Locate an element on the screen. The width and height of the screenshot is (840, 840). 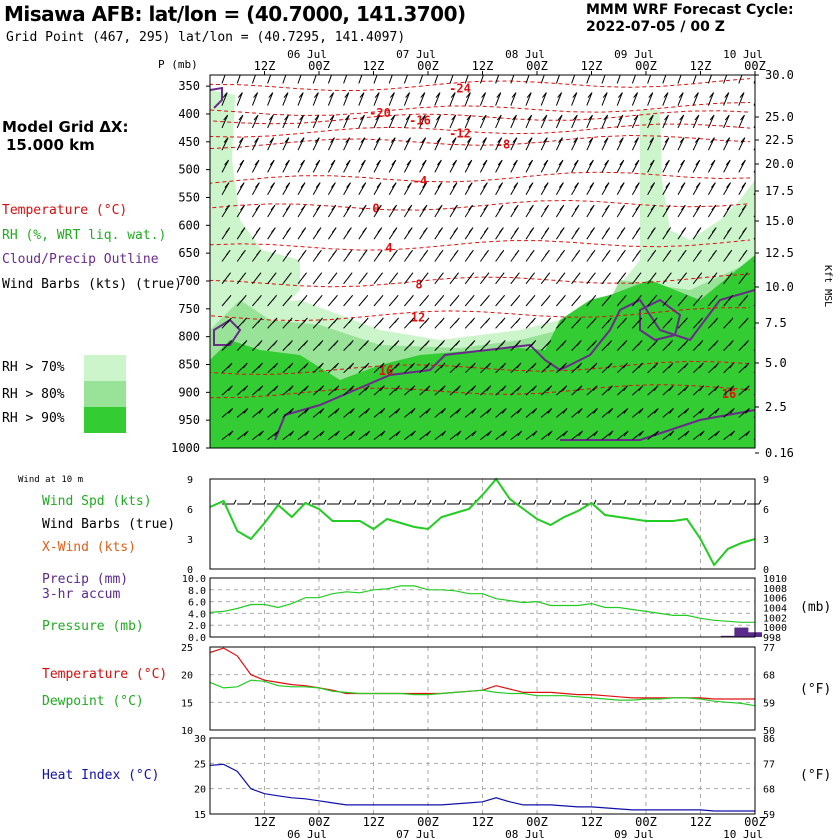
legend-temperature: Temperature (°C) is located at coordinates (65, 210).